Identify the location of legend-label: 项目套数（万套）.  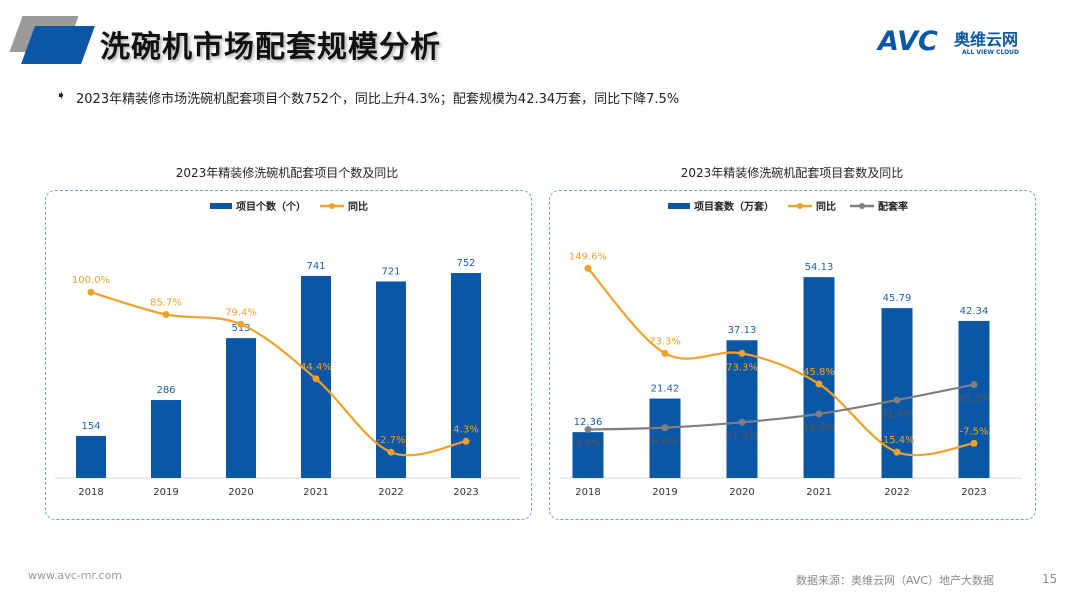
(734, 206).